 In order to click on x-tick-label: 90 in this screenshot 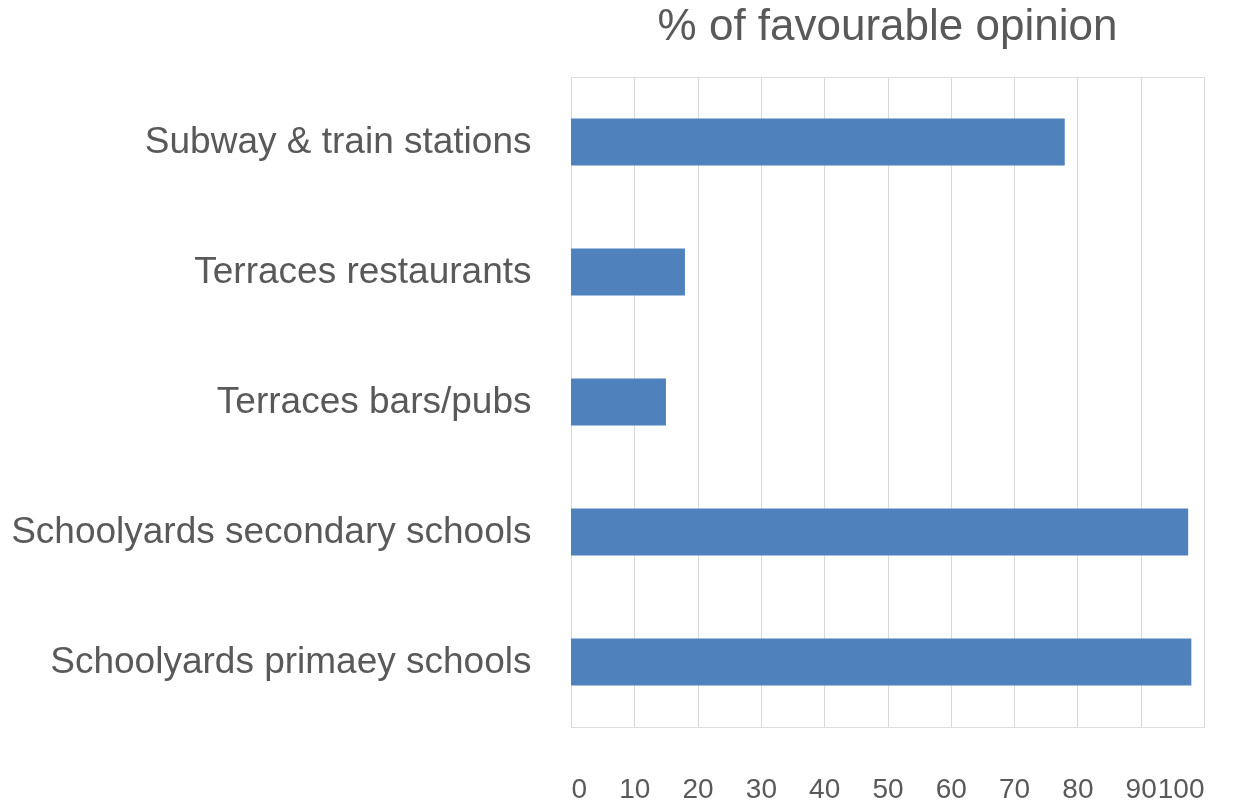, I will do `click(1141, 788)`.